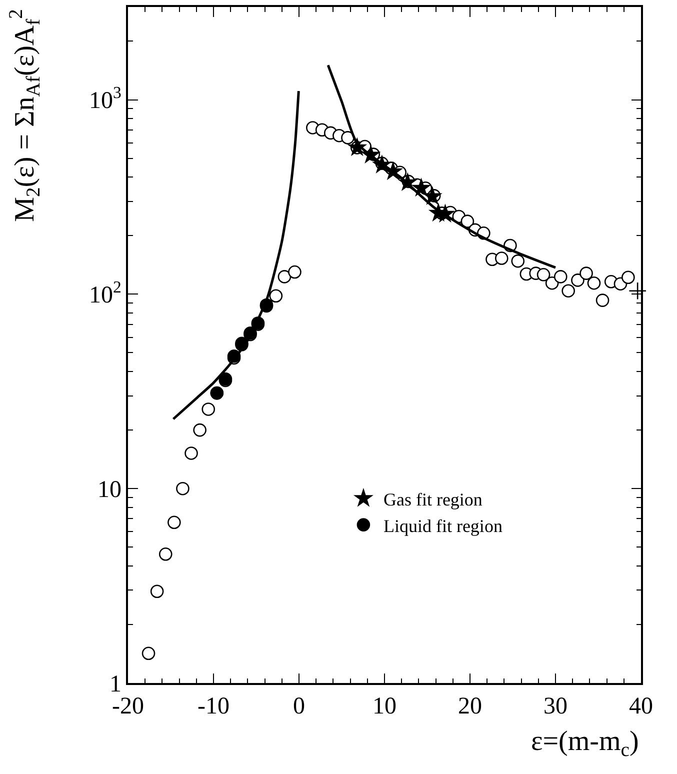 This screenshot has width=677, height=774. Describe the element at coordinates (556, 707) in the screenshot. I see `x-tick-label: 30` at that location.